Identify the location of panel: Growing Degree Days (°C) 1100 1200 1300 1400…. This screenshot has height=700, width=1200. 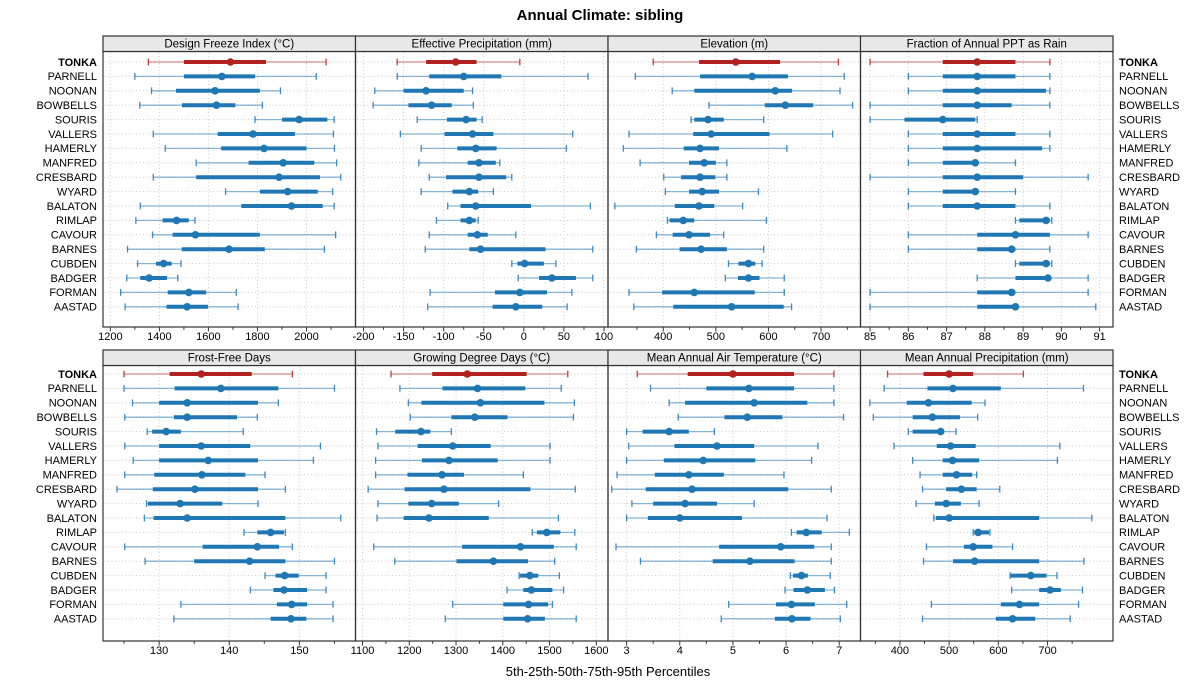
(480, 503).